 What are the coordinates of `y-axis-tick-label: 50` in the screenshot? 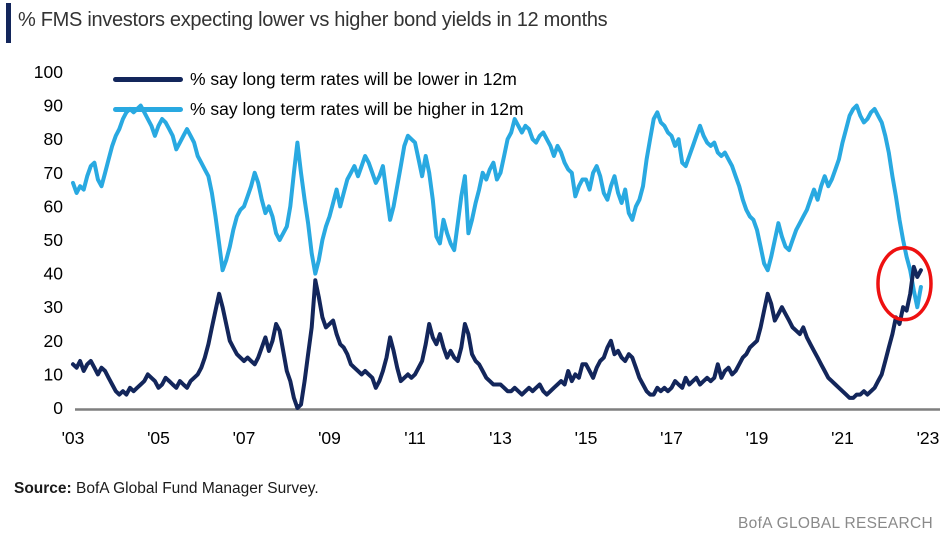 It's located at (54, 240).